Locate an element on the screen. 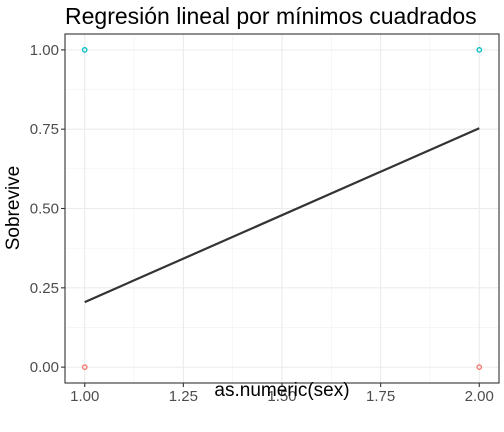 The height and width of the screenshot is (432, 504). x-tick-label: 1.25 is located at coordinates (183, 396).